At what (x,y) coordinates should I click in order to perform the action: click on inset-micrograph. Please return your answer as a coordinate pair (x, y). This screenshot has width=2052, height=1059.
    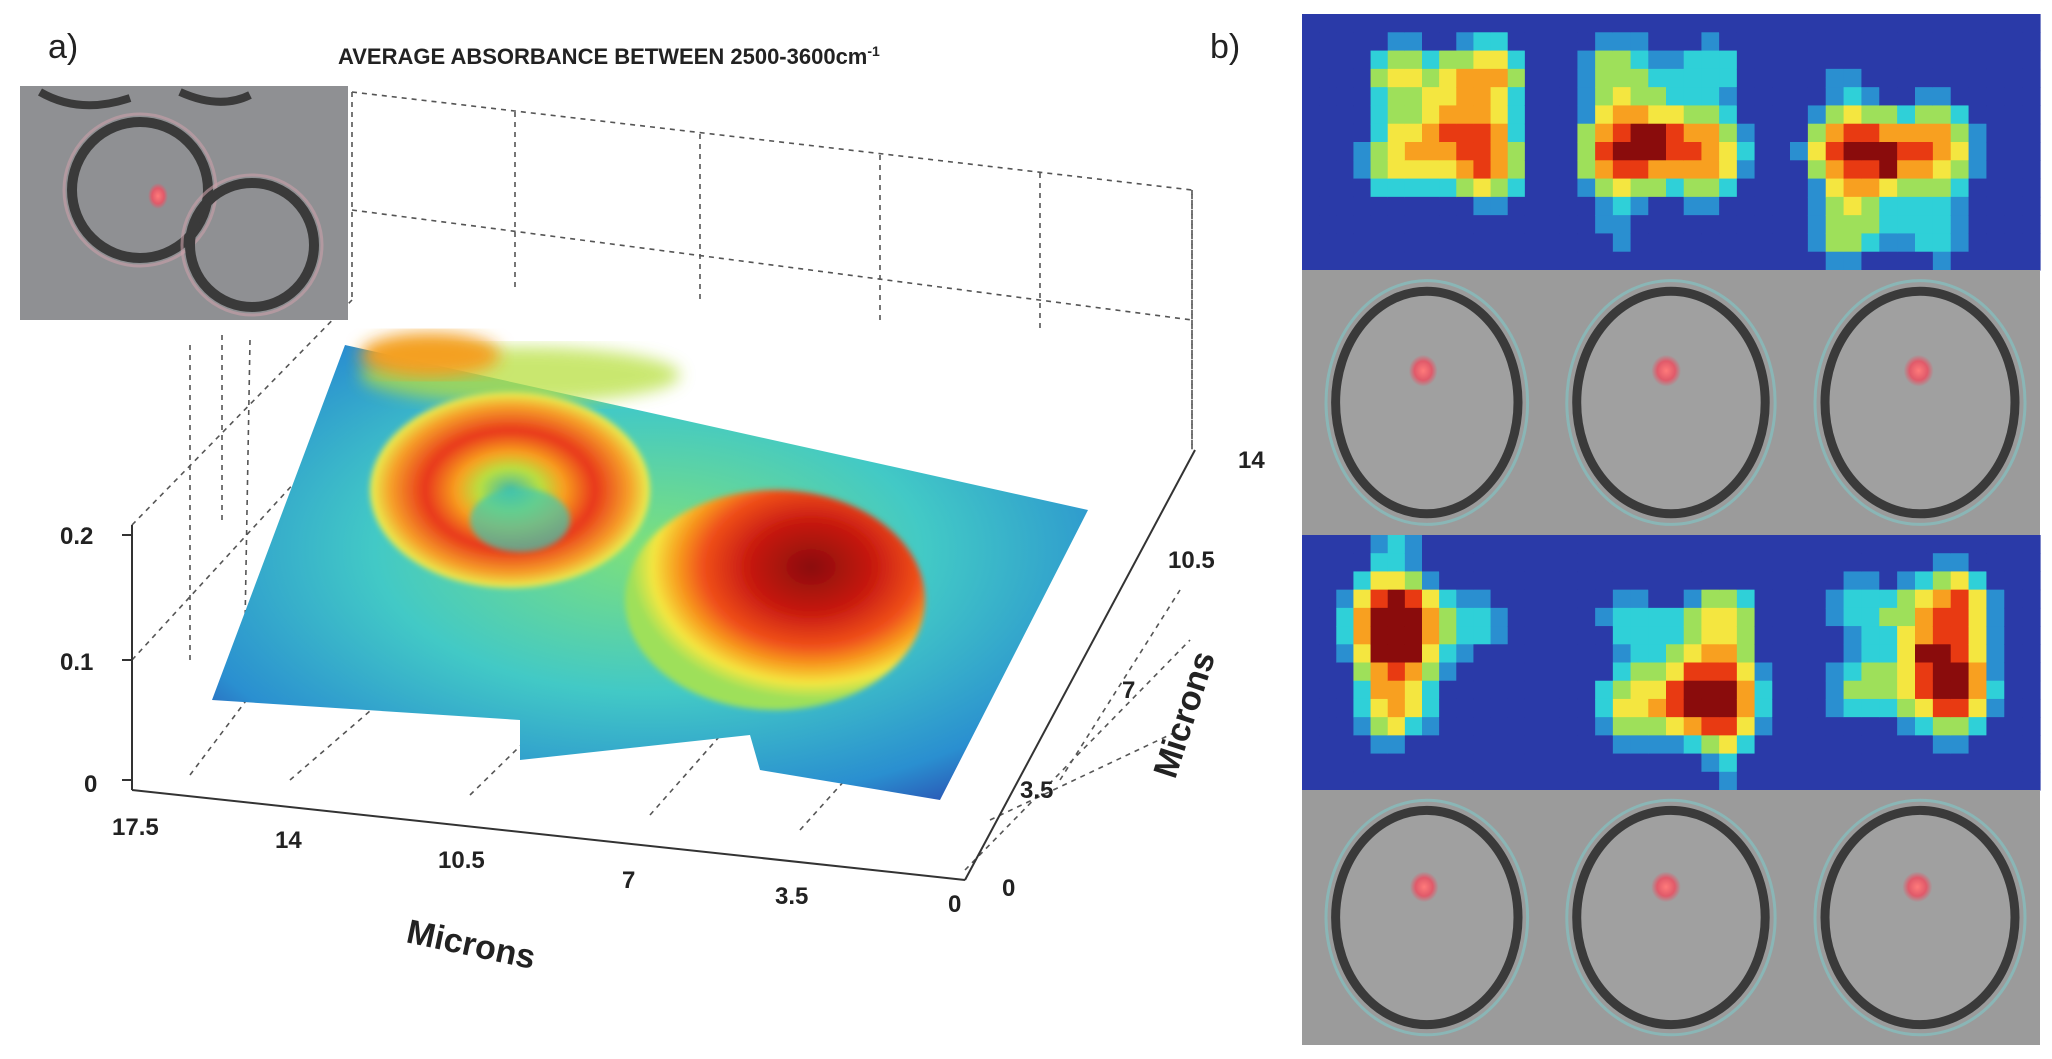
    Looking at the image, I should click on (184, 203).